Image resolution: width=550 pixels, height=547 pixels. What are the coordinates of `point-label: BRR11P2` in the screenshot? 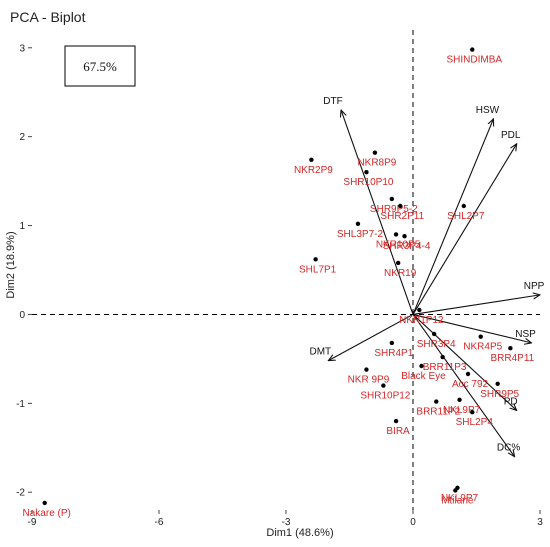 It's located at (438, 412).